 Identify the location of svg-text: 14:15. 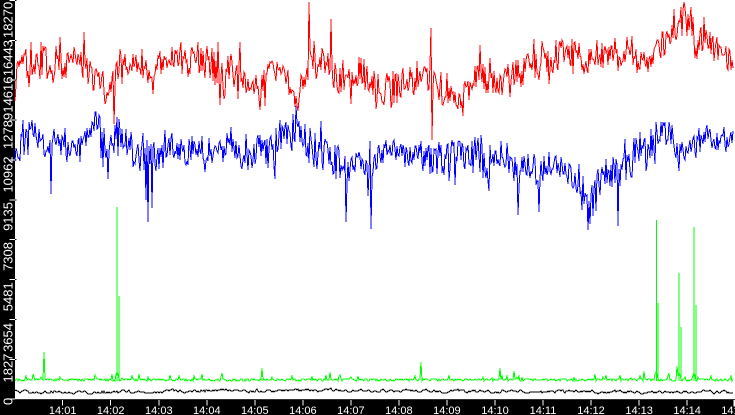
(728, 410).